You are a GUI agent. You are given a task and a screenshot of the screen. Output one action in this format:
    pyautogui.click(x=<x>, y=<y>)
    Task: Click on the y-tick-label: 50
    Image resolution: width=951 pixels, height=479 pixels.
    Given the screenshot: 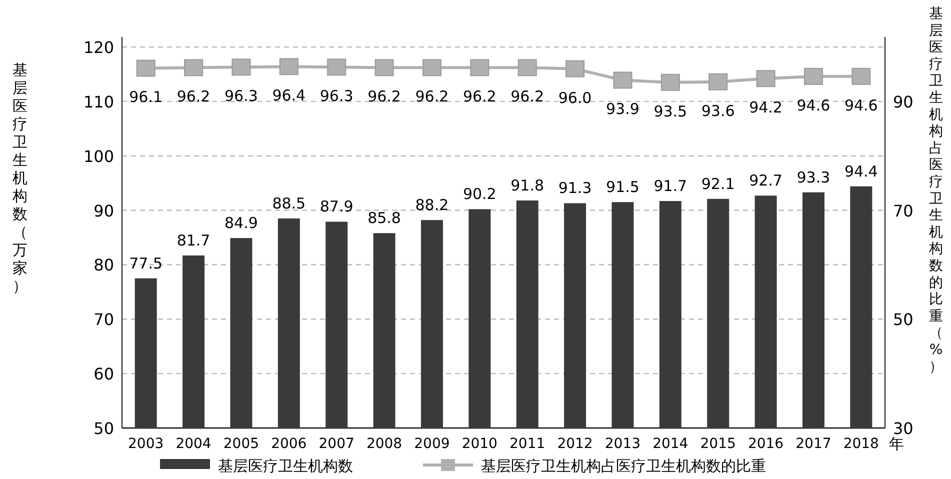 What is the action you would take?
    pyautogui.click(x=104, y=428)
    